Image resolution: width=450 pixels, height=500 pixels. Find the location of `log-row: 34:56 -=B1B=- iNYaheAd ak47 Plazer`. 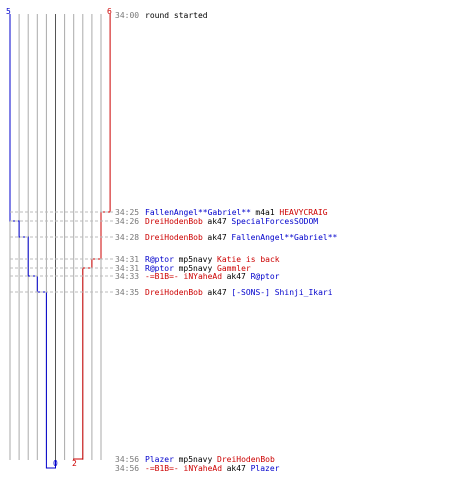

log-row: 34:56 -=B1B=- iNYaheAd ak47 Plazer is located at coordinates (197, 468).